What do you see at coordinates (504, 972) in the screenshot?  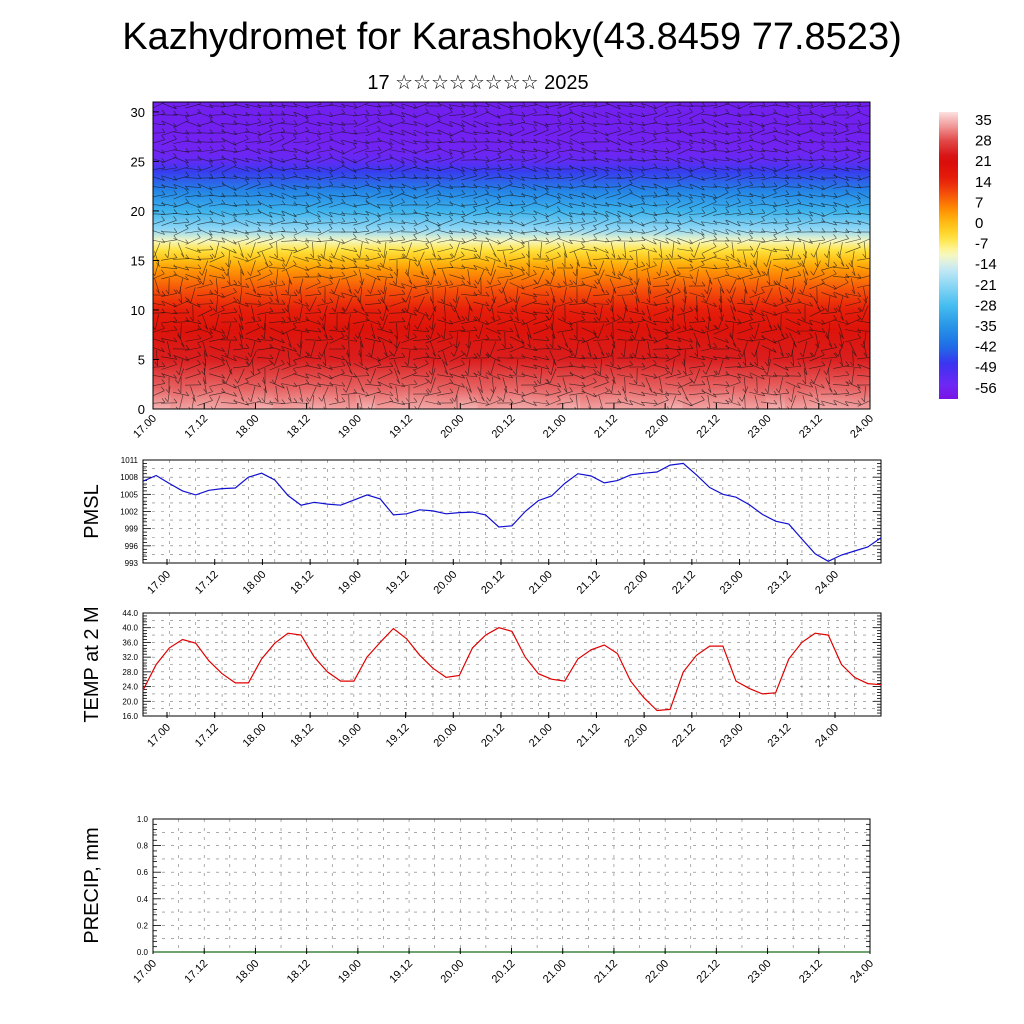 I see `x-tick-label: 20.12` at bounding box center [504, 972].